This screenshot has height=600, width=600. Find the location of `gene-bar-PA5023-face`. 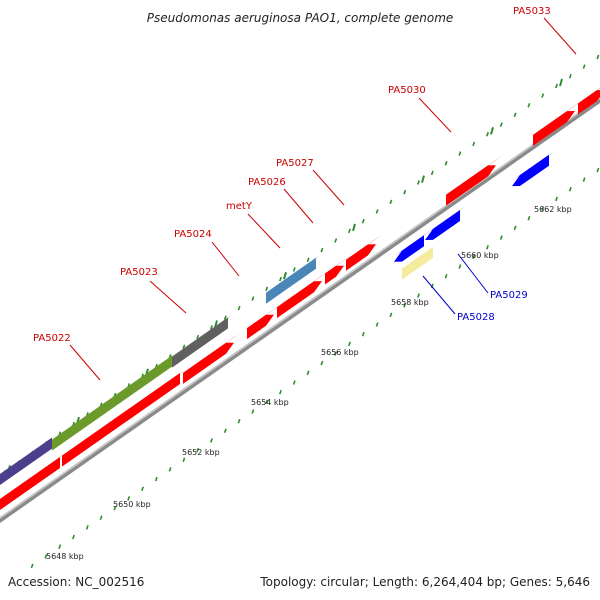

gene-bar-PA5023-face is located at coordinates (208, 363).